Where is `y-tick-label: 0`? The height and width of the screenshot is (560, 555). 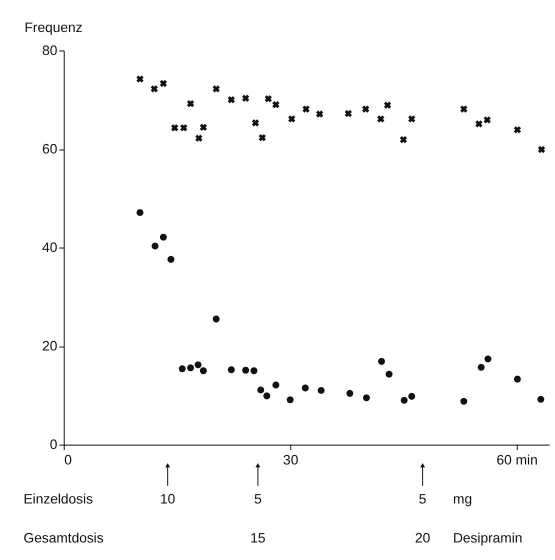 y-tick-label: 0 is located at coordinates (54, 444).